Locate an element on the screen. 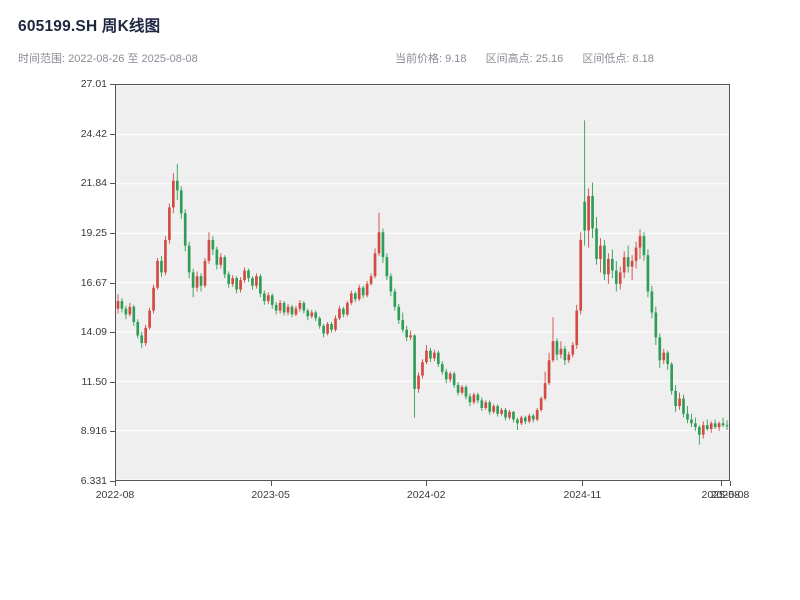 Image resolution: width=800 pixels, height=600 pixels. x-axis-tick-label: 2024-11 is located at coordinates (582, 495).